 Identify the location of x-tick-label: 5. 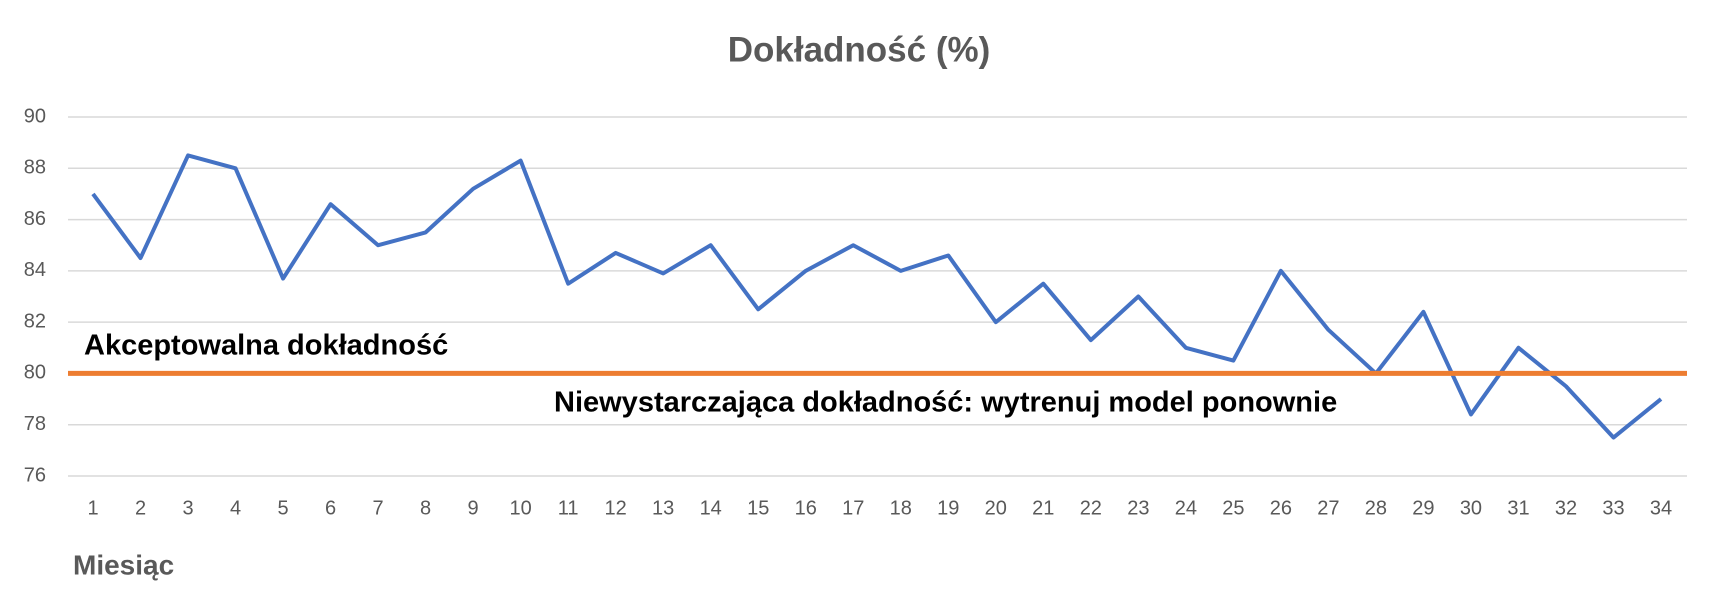
(282, 508).